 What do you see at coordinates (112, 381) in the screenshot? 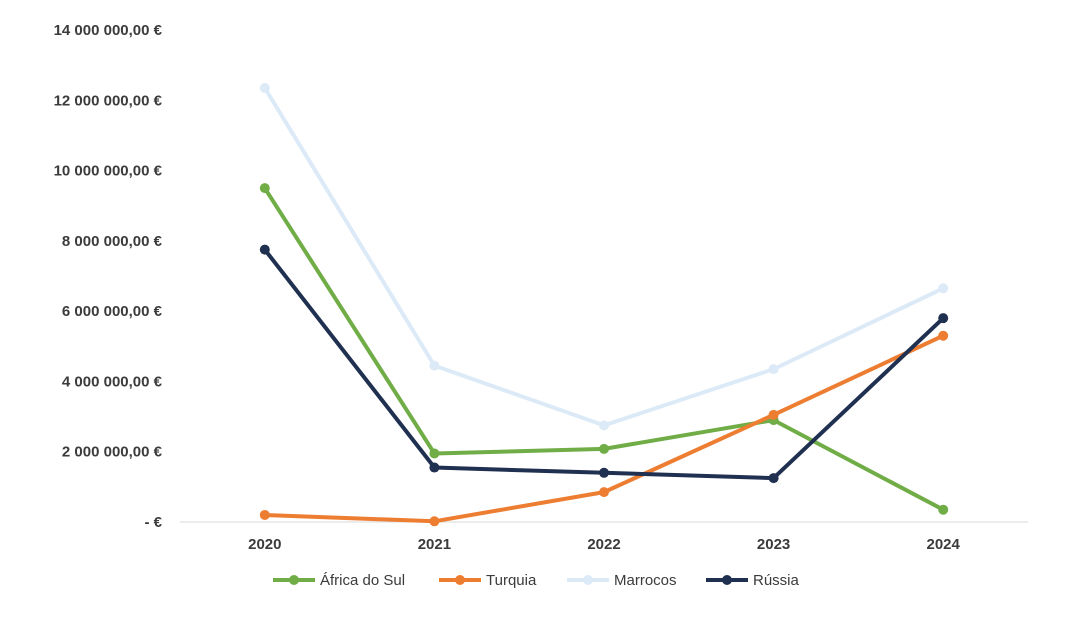
I see `y-tick-label: 4 000 000,00 €` at bounding box center [112, 381].